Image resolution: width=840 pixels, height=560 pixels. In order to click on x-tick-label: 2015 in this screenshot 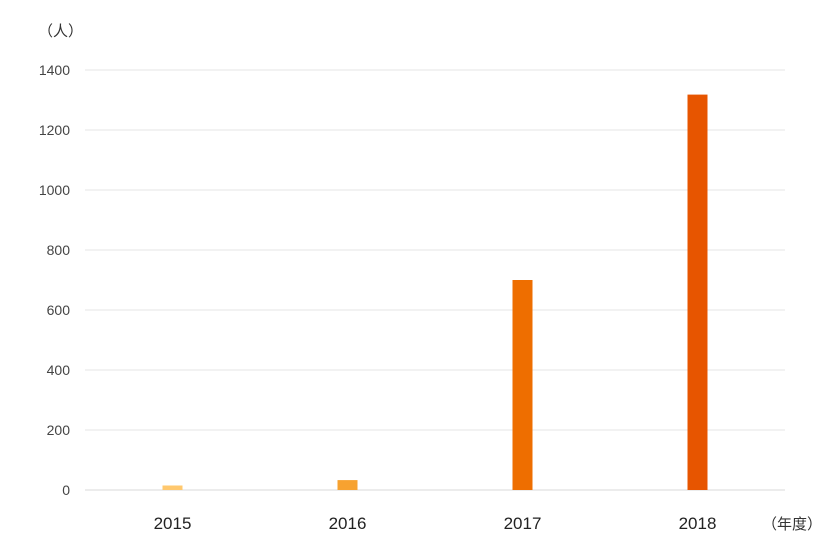, I will do `click(173, 523)`.